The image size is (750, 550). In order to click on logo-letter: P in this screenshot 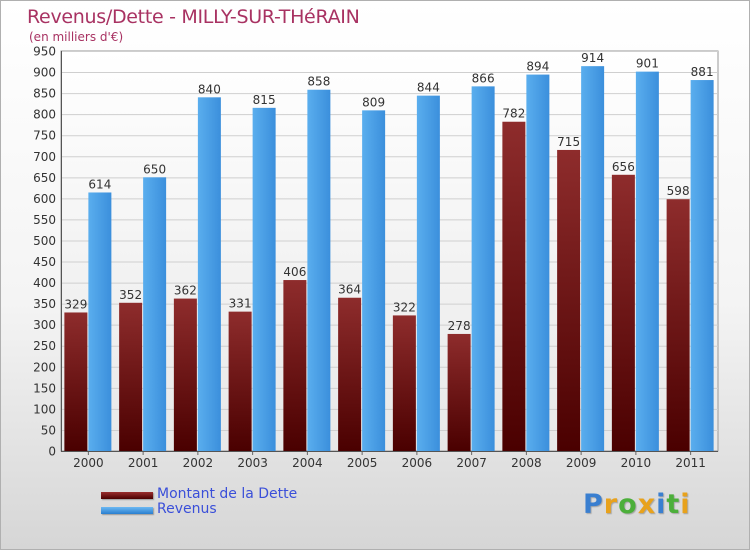, I will do `click(593, 504)`.